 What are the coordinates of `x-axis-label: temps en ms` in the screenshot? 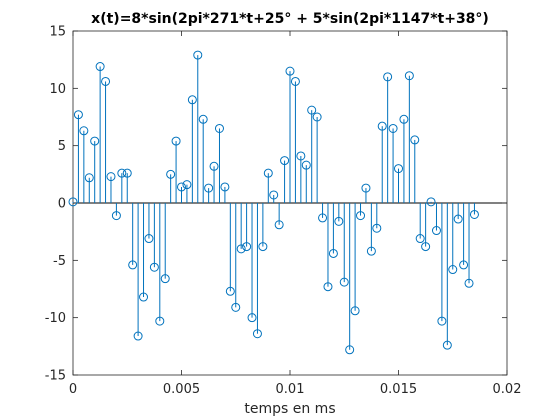 It's located at (289, 409).